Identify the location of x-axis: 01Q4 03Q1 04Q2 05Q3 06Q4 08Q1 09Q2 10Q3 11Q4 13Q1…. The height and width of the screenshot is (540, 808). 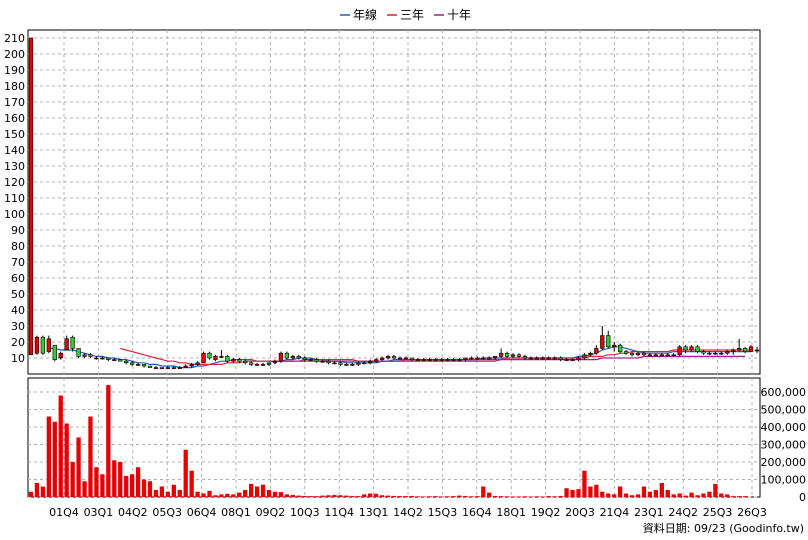
(408, 512).